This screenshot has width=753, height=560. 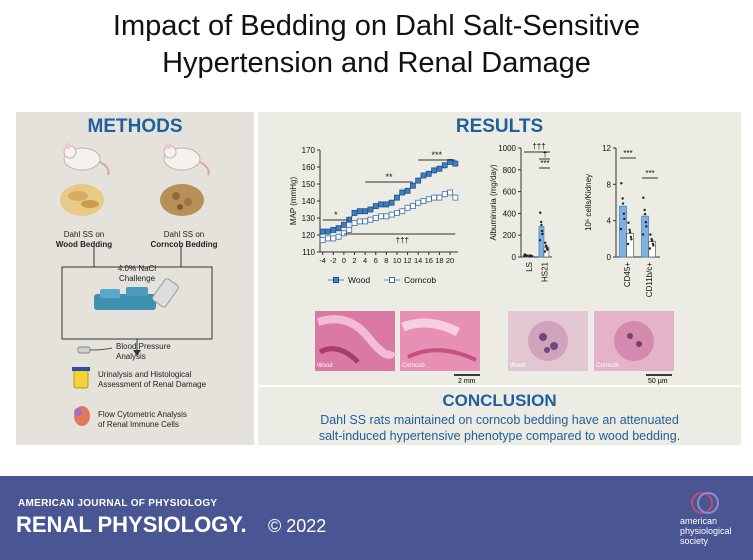 What do you see at coordinates (309, 150) in the screenshot?
I see `map-y-tick-label: 170` at bounding box center [309, 150].